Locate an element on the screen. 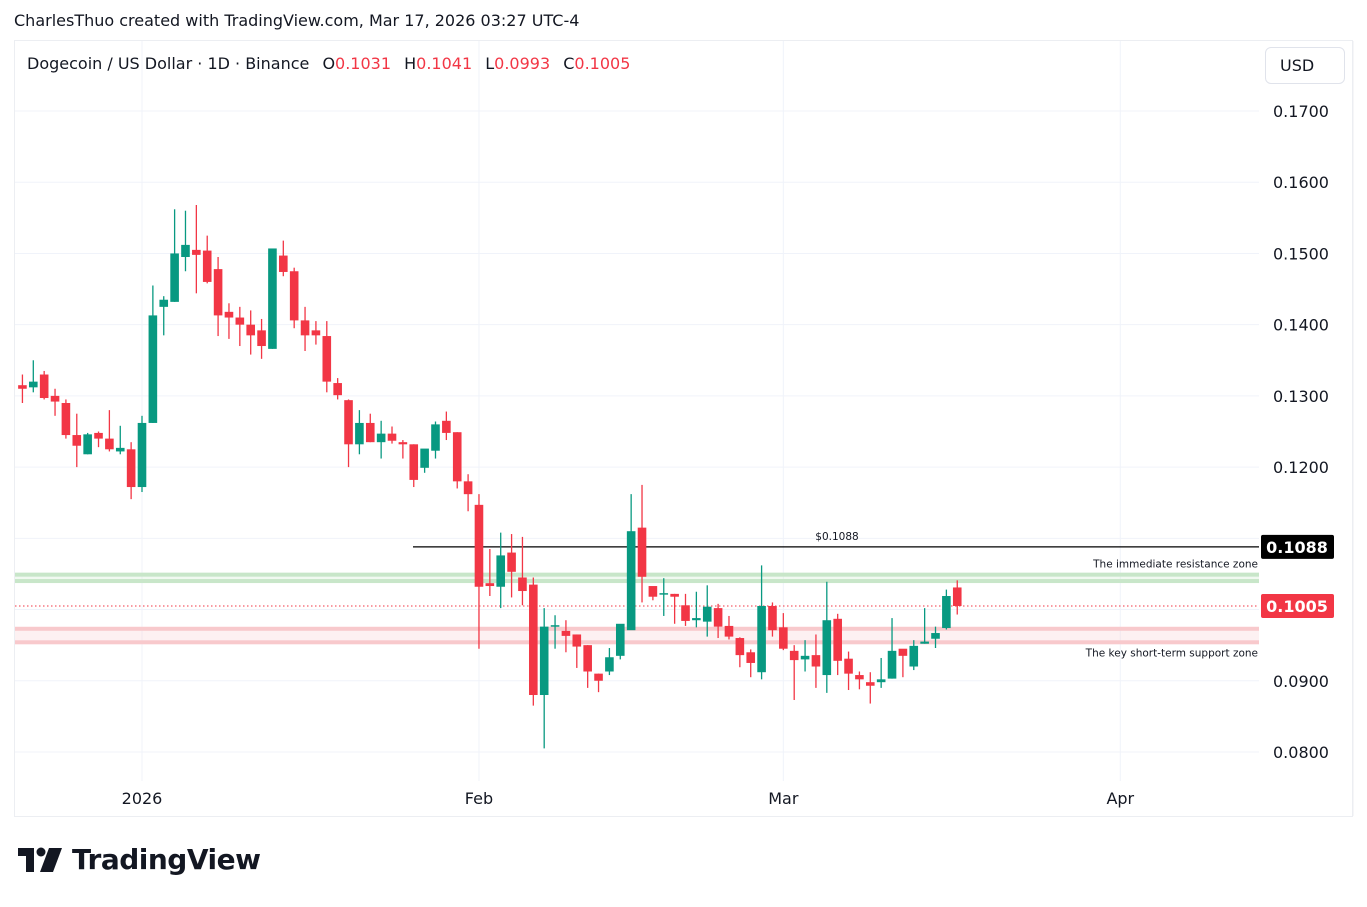 Image resolution: width=1367 pixels, height=907 pixels. resistance-zone-top-line is located at coordinates (637, 574).